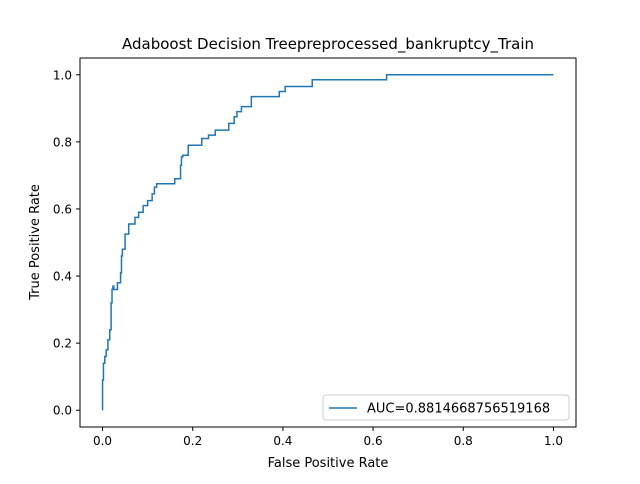  What do you see at coordinates (328, 463) in the screenshot?
I see `x-axis-label: False Positive Rate` at bounding box center [328, 463].